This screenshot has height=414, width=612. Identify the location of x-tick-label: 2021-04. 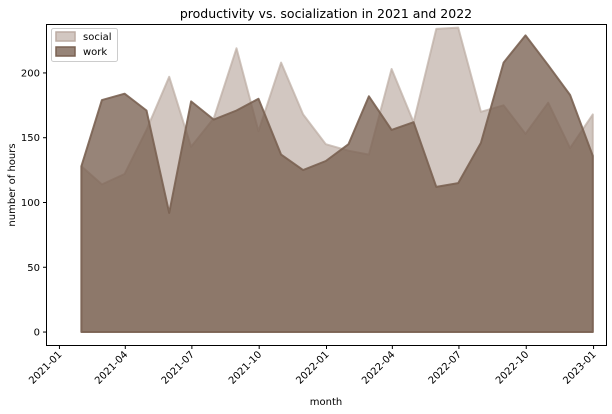
(111, 367).